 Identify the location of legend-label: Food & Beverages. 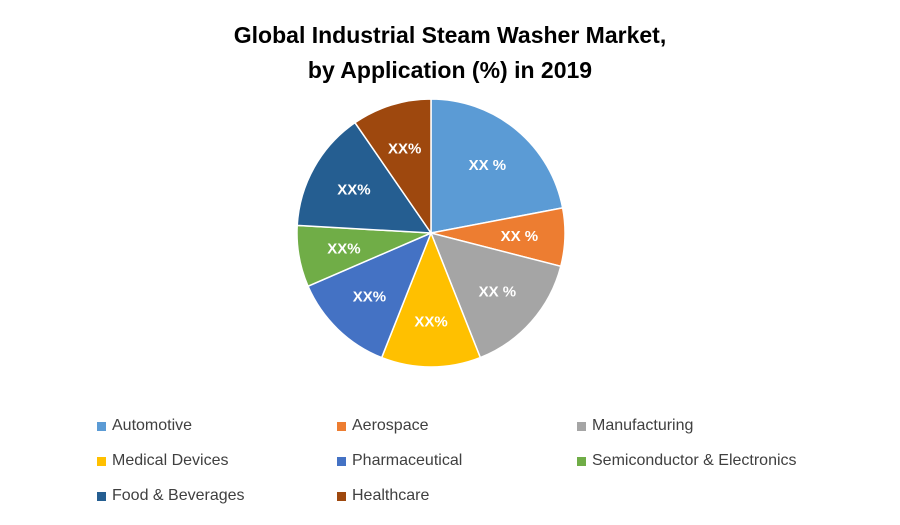
(178, 495).